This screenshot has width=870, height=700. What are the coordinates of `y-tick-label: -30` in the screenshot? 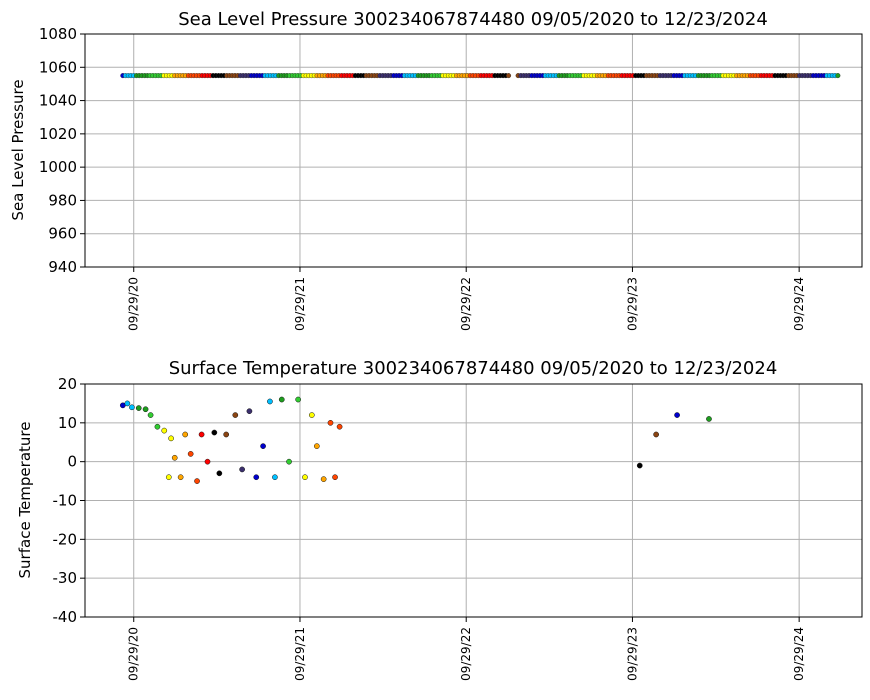 It's located at (65, 578).